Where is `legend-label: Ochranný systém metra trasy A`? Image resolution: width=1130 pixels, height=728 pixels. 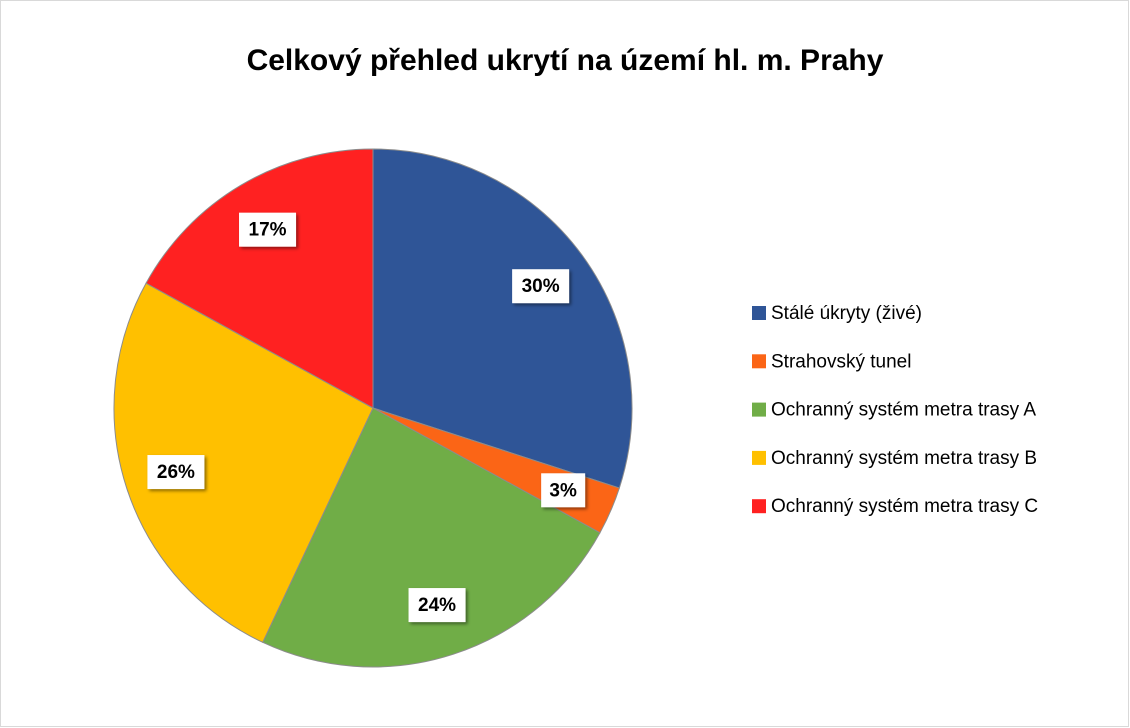
legend-label: Ochranný systém metra trasy A is located at coordinates (903, 410).